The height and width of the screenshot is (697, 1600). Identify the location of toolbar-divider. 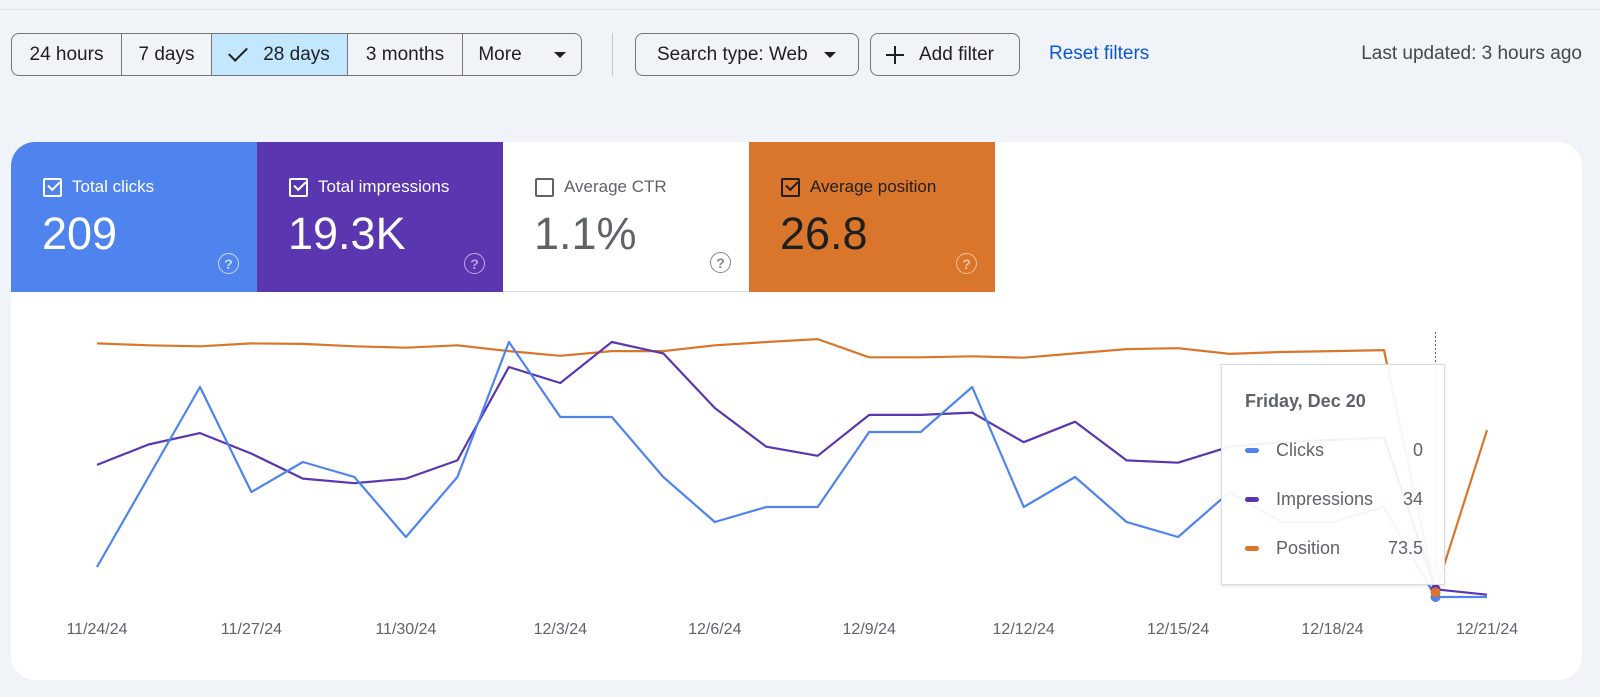
(612, 54).